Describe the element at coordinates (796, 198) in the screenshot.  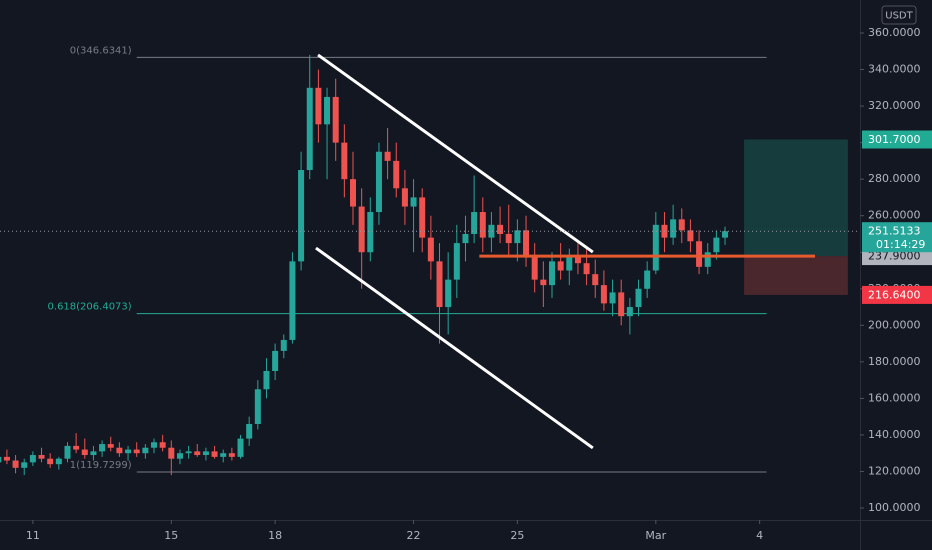
I see `target-zone` at that location.